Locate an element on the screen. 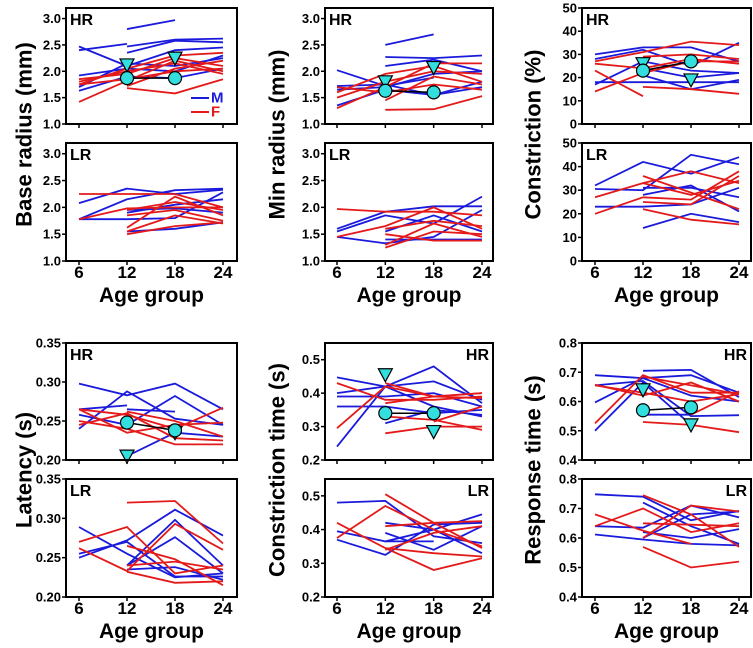 The image size is (753, 648). panel-hr: 0.20 0.25 0.30 0.35 HR is located at coordinates (137, 402).